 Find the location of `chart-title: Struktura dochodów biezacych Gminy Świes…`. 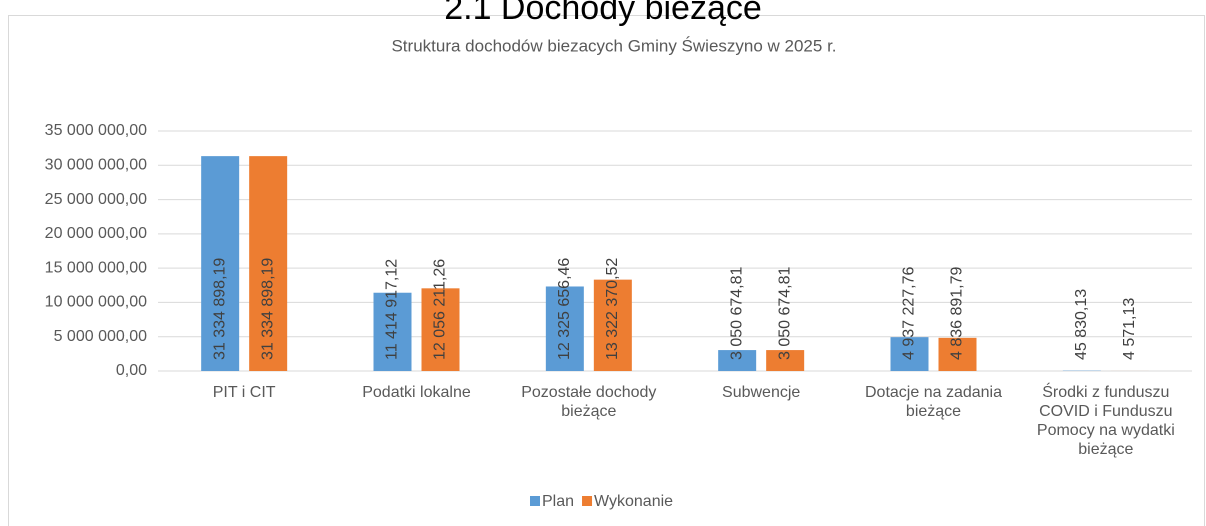

chart-title: Struktura dochodów biezacych Gminy Świes… is located at coordinates (613, 45).